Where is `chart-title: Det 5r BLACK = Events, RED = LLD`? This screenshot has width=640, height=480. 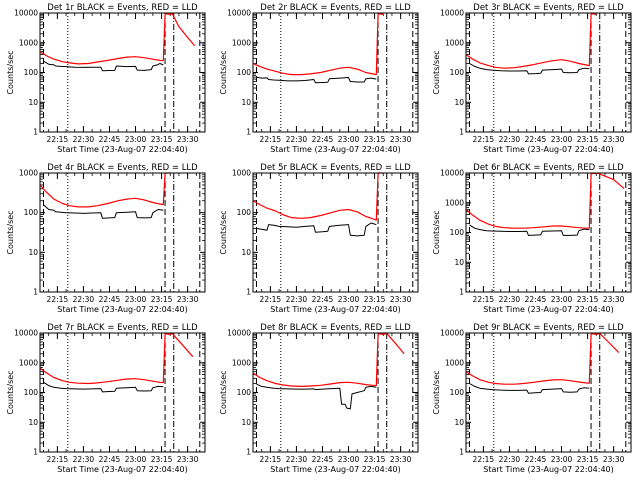 chart-title: Det 5r BLACK = Events, RED = LLD is located at coordinates (335, 168).